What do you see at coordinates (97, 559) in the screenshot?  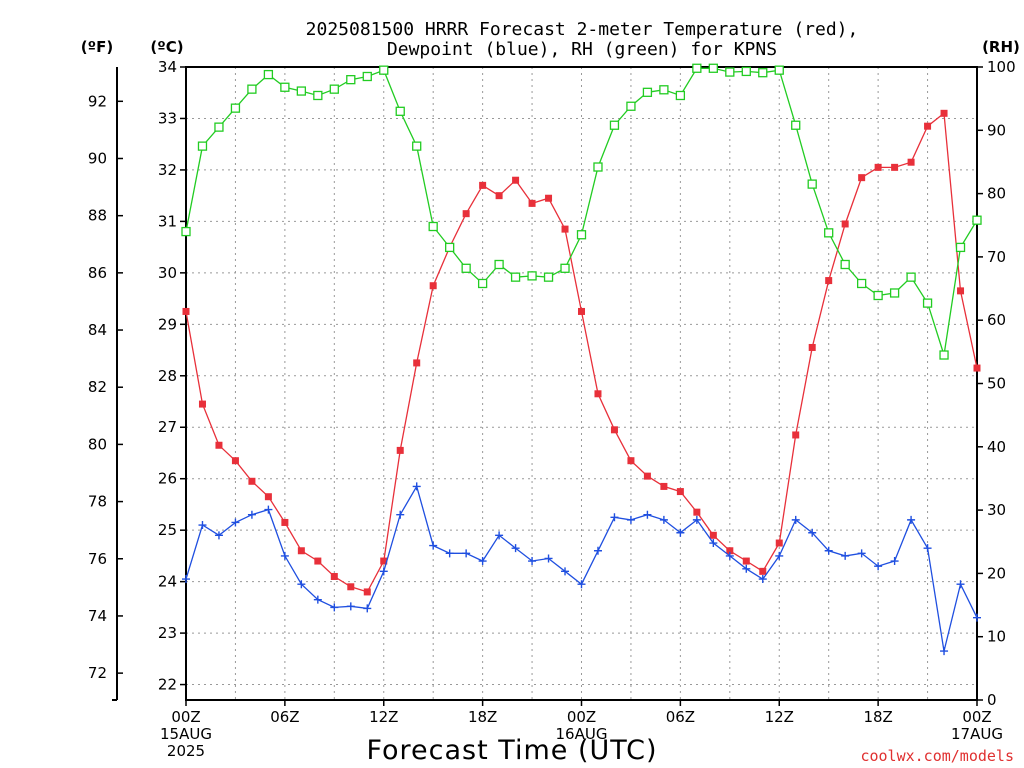 I see `fahrenheit-tick-label: 76` at bounding box center [97, 559].